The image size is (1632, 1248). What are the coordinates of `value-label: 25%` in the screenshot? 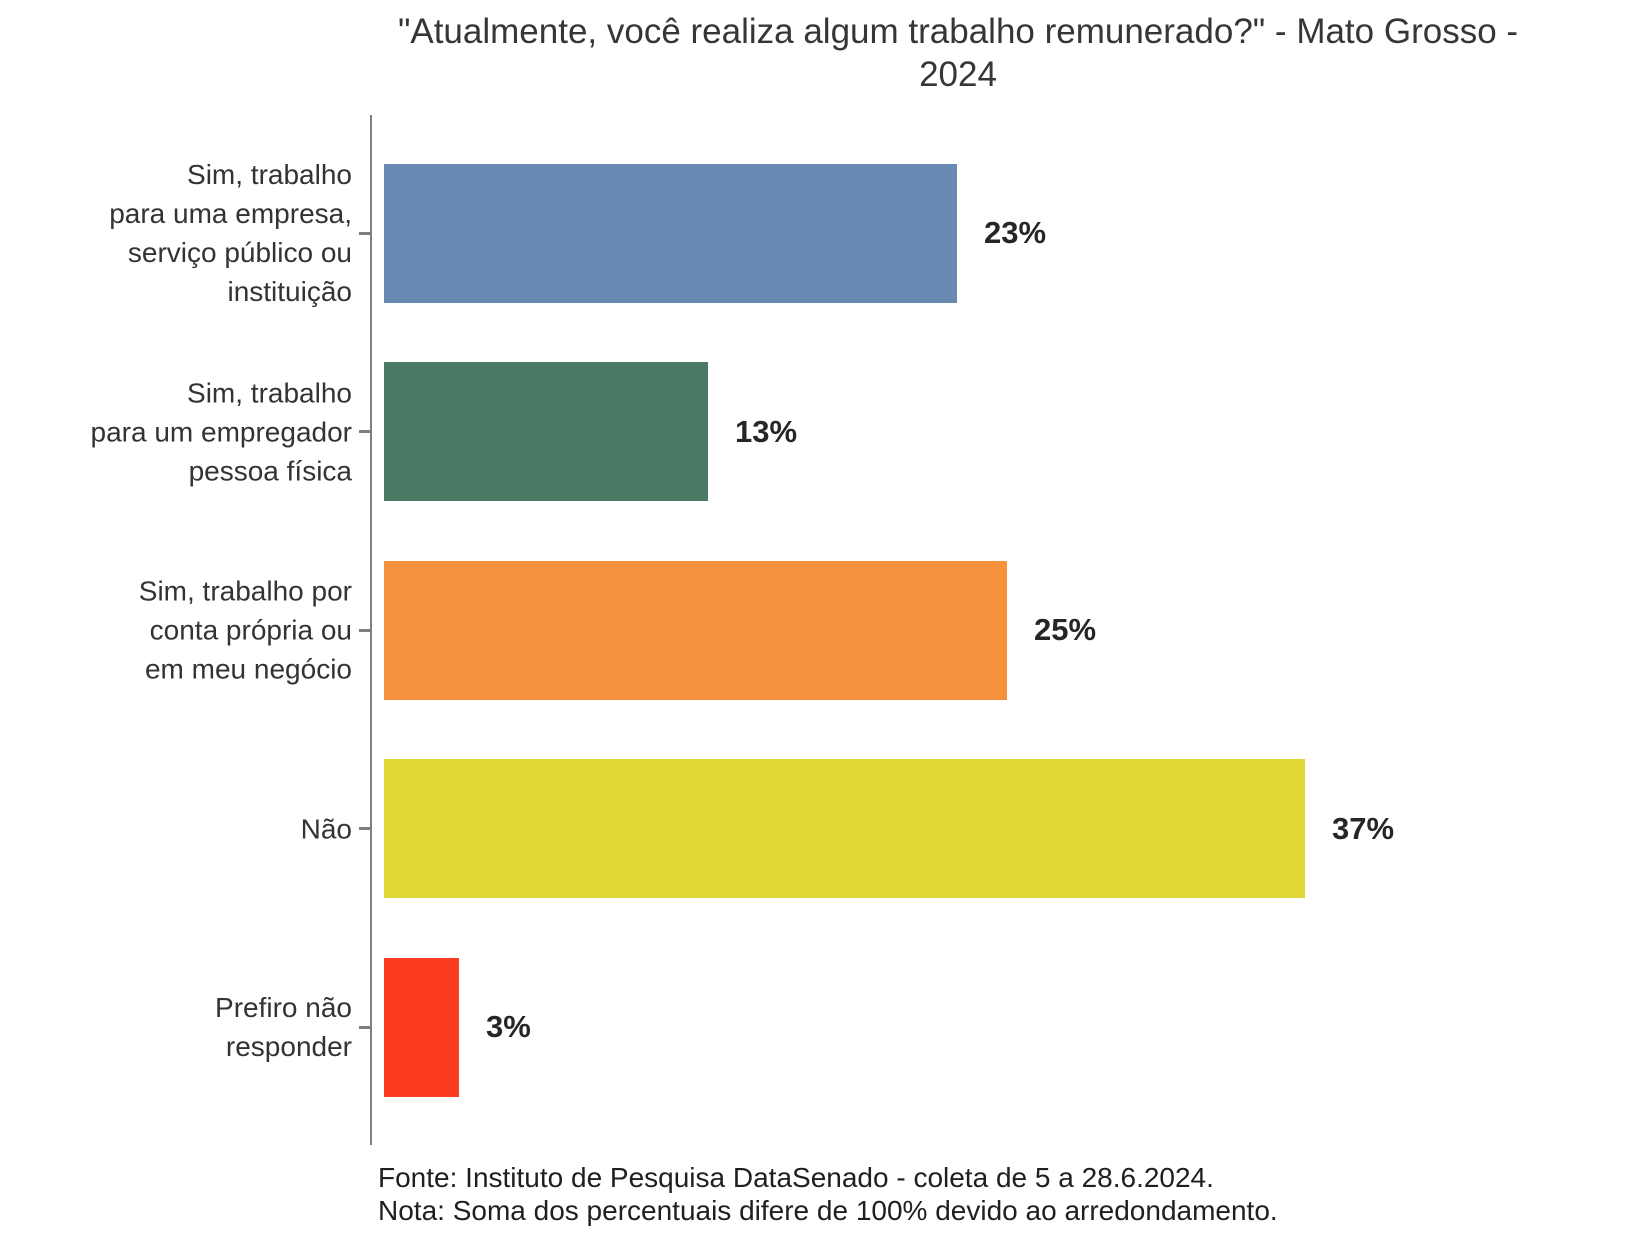 It's located at (1065, 629).